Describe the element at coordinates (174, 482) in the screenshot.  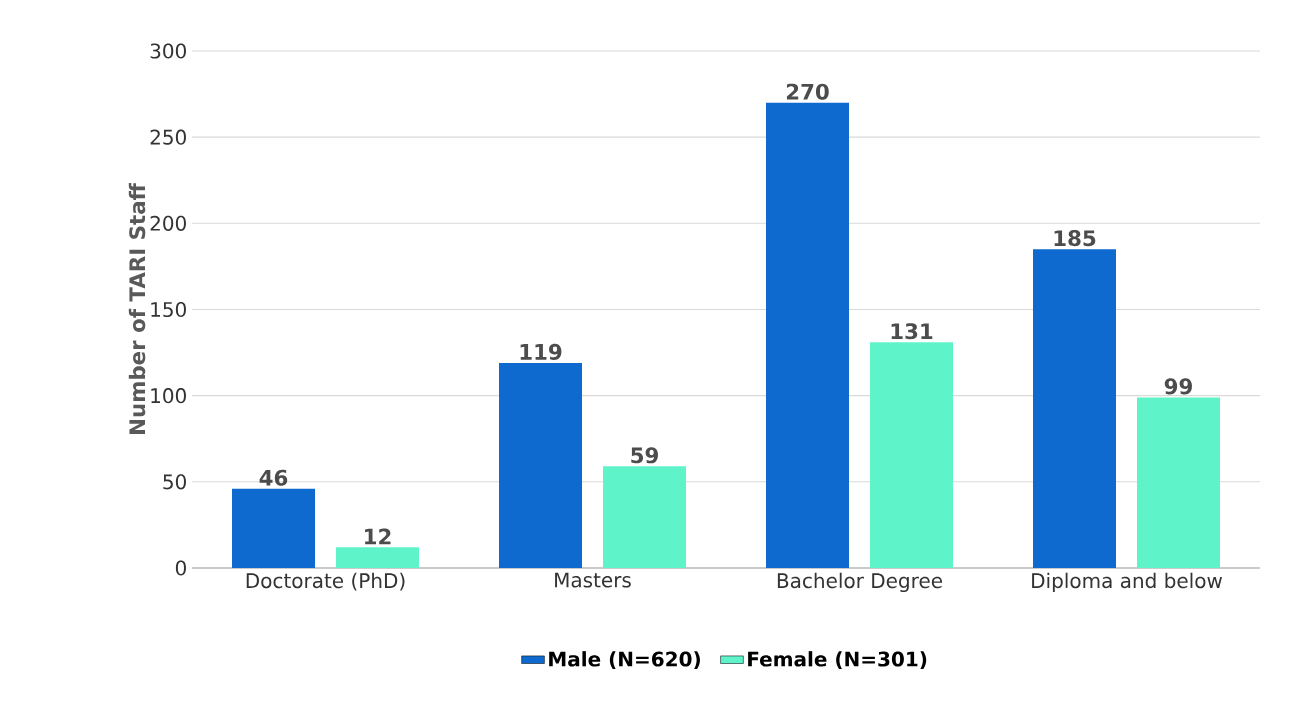
I see `y-tick-label: 50` at that location.